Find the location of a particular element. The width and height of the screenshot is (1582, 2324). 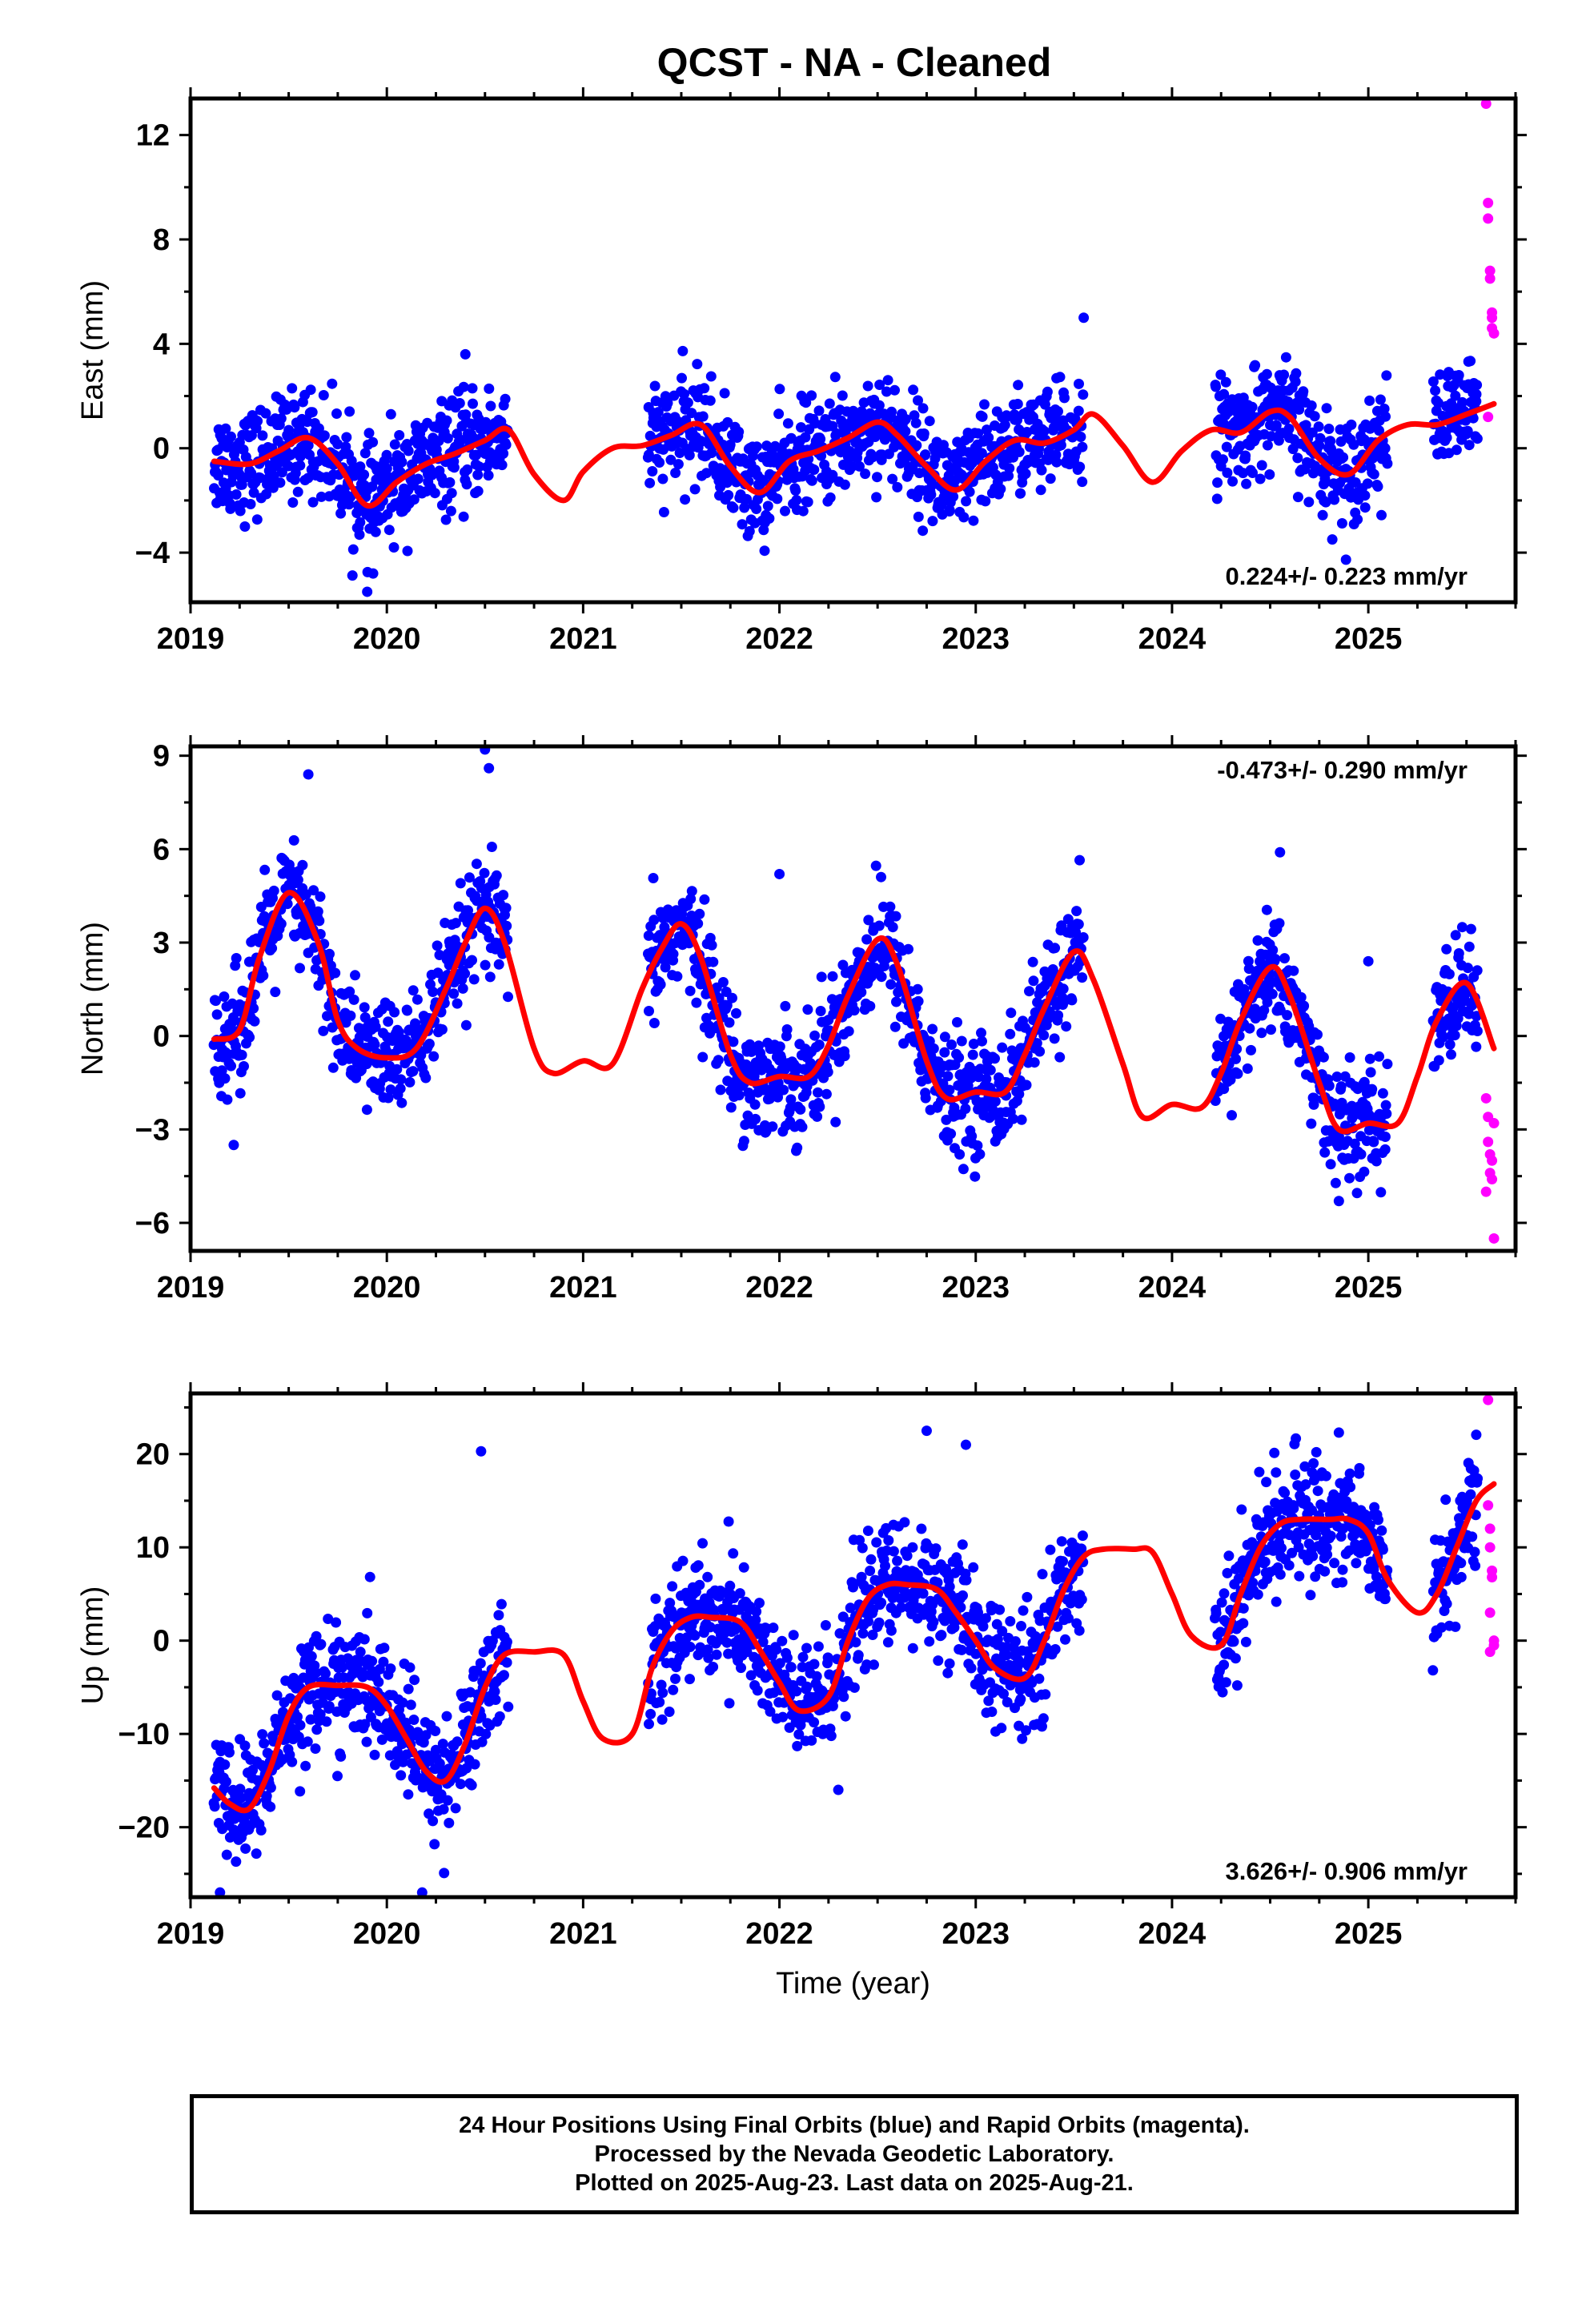

up-y-tick-label: 10 is located at coordinates (153, 1548).